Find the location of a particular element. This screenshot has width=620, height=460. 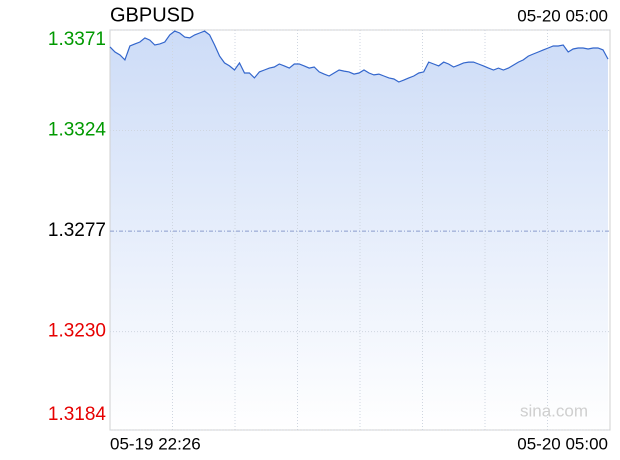

y-tick-label: 1.3230 is located at coordinates (77, 331).